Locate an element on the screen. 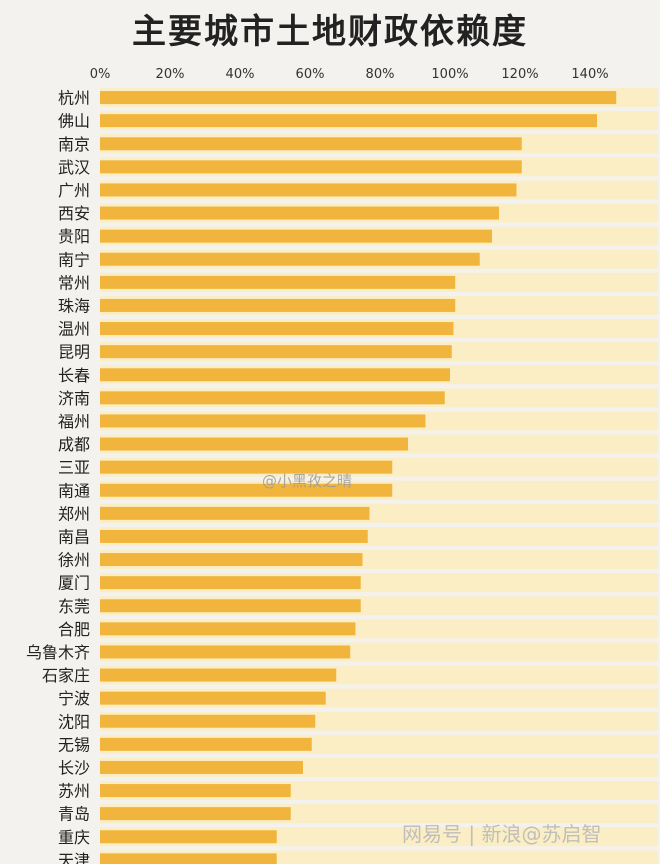 Image resolution: width=660 pixels, height=864 pixels. category-label: 福州 is located at coordinates (74, 421).